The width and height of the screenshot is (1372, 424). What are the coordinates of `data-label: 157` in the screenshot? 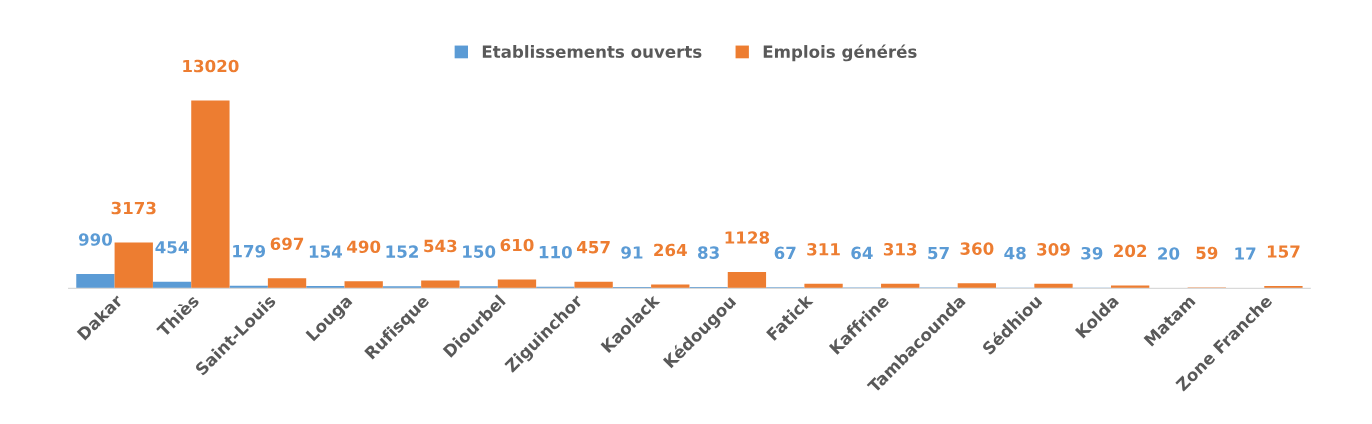 It's located at (1283, 251).